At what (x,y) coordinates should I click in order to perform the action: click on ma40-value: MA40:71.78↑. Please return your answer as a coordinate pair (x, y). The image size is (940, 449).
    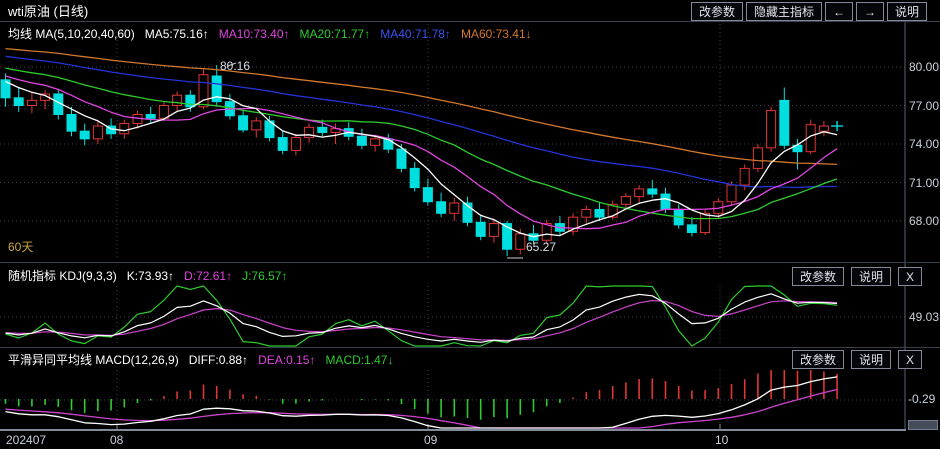
    Looking at the image, I should click on (415, 34).